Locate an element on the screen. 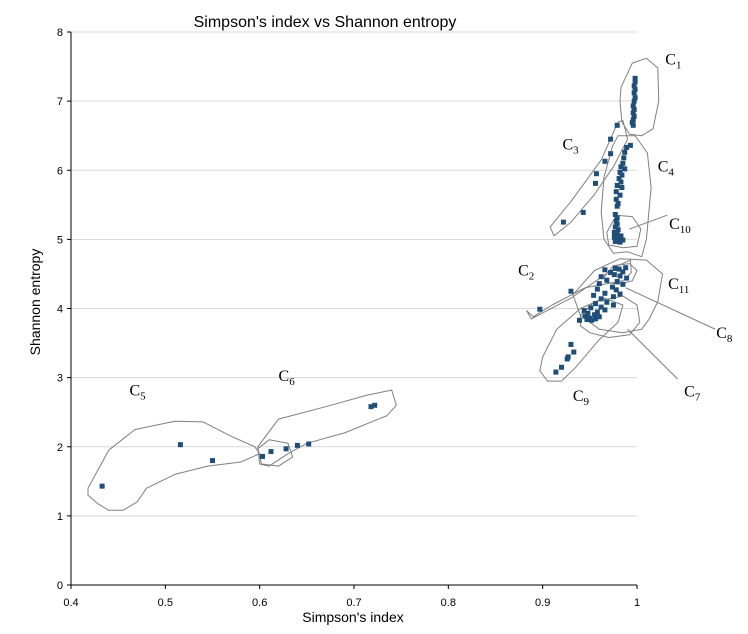 Image resolution: width=748 pixels, height=634 pixels. cluster-label: C2 is located at coordinates (526, 272).